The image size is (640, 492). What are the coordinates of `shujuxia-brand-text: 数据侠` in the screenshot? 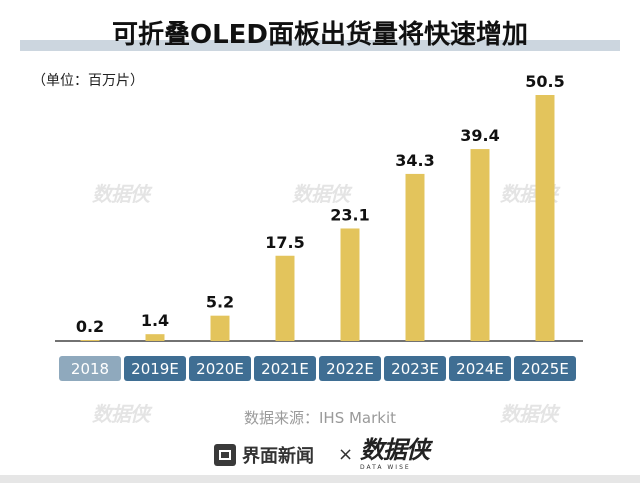 It's located at (395, 450).